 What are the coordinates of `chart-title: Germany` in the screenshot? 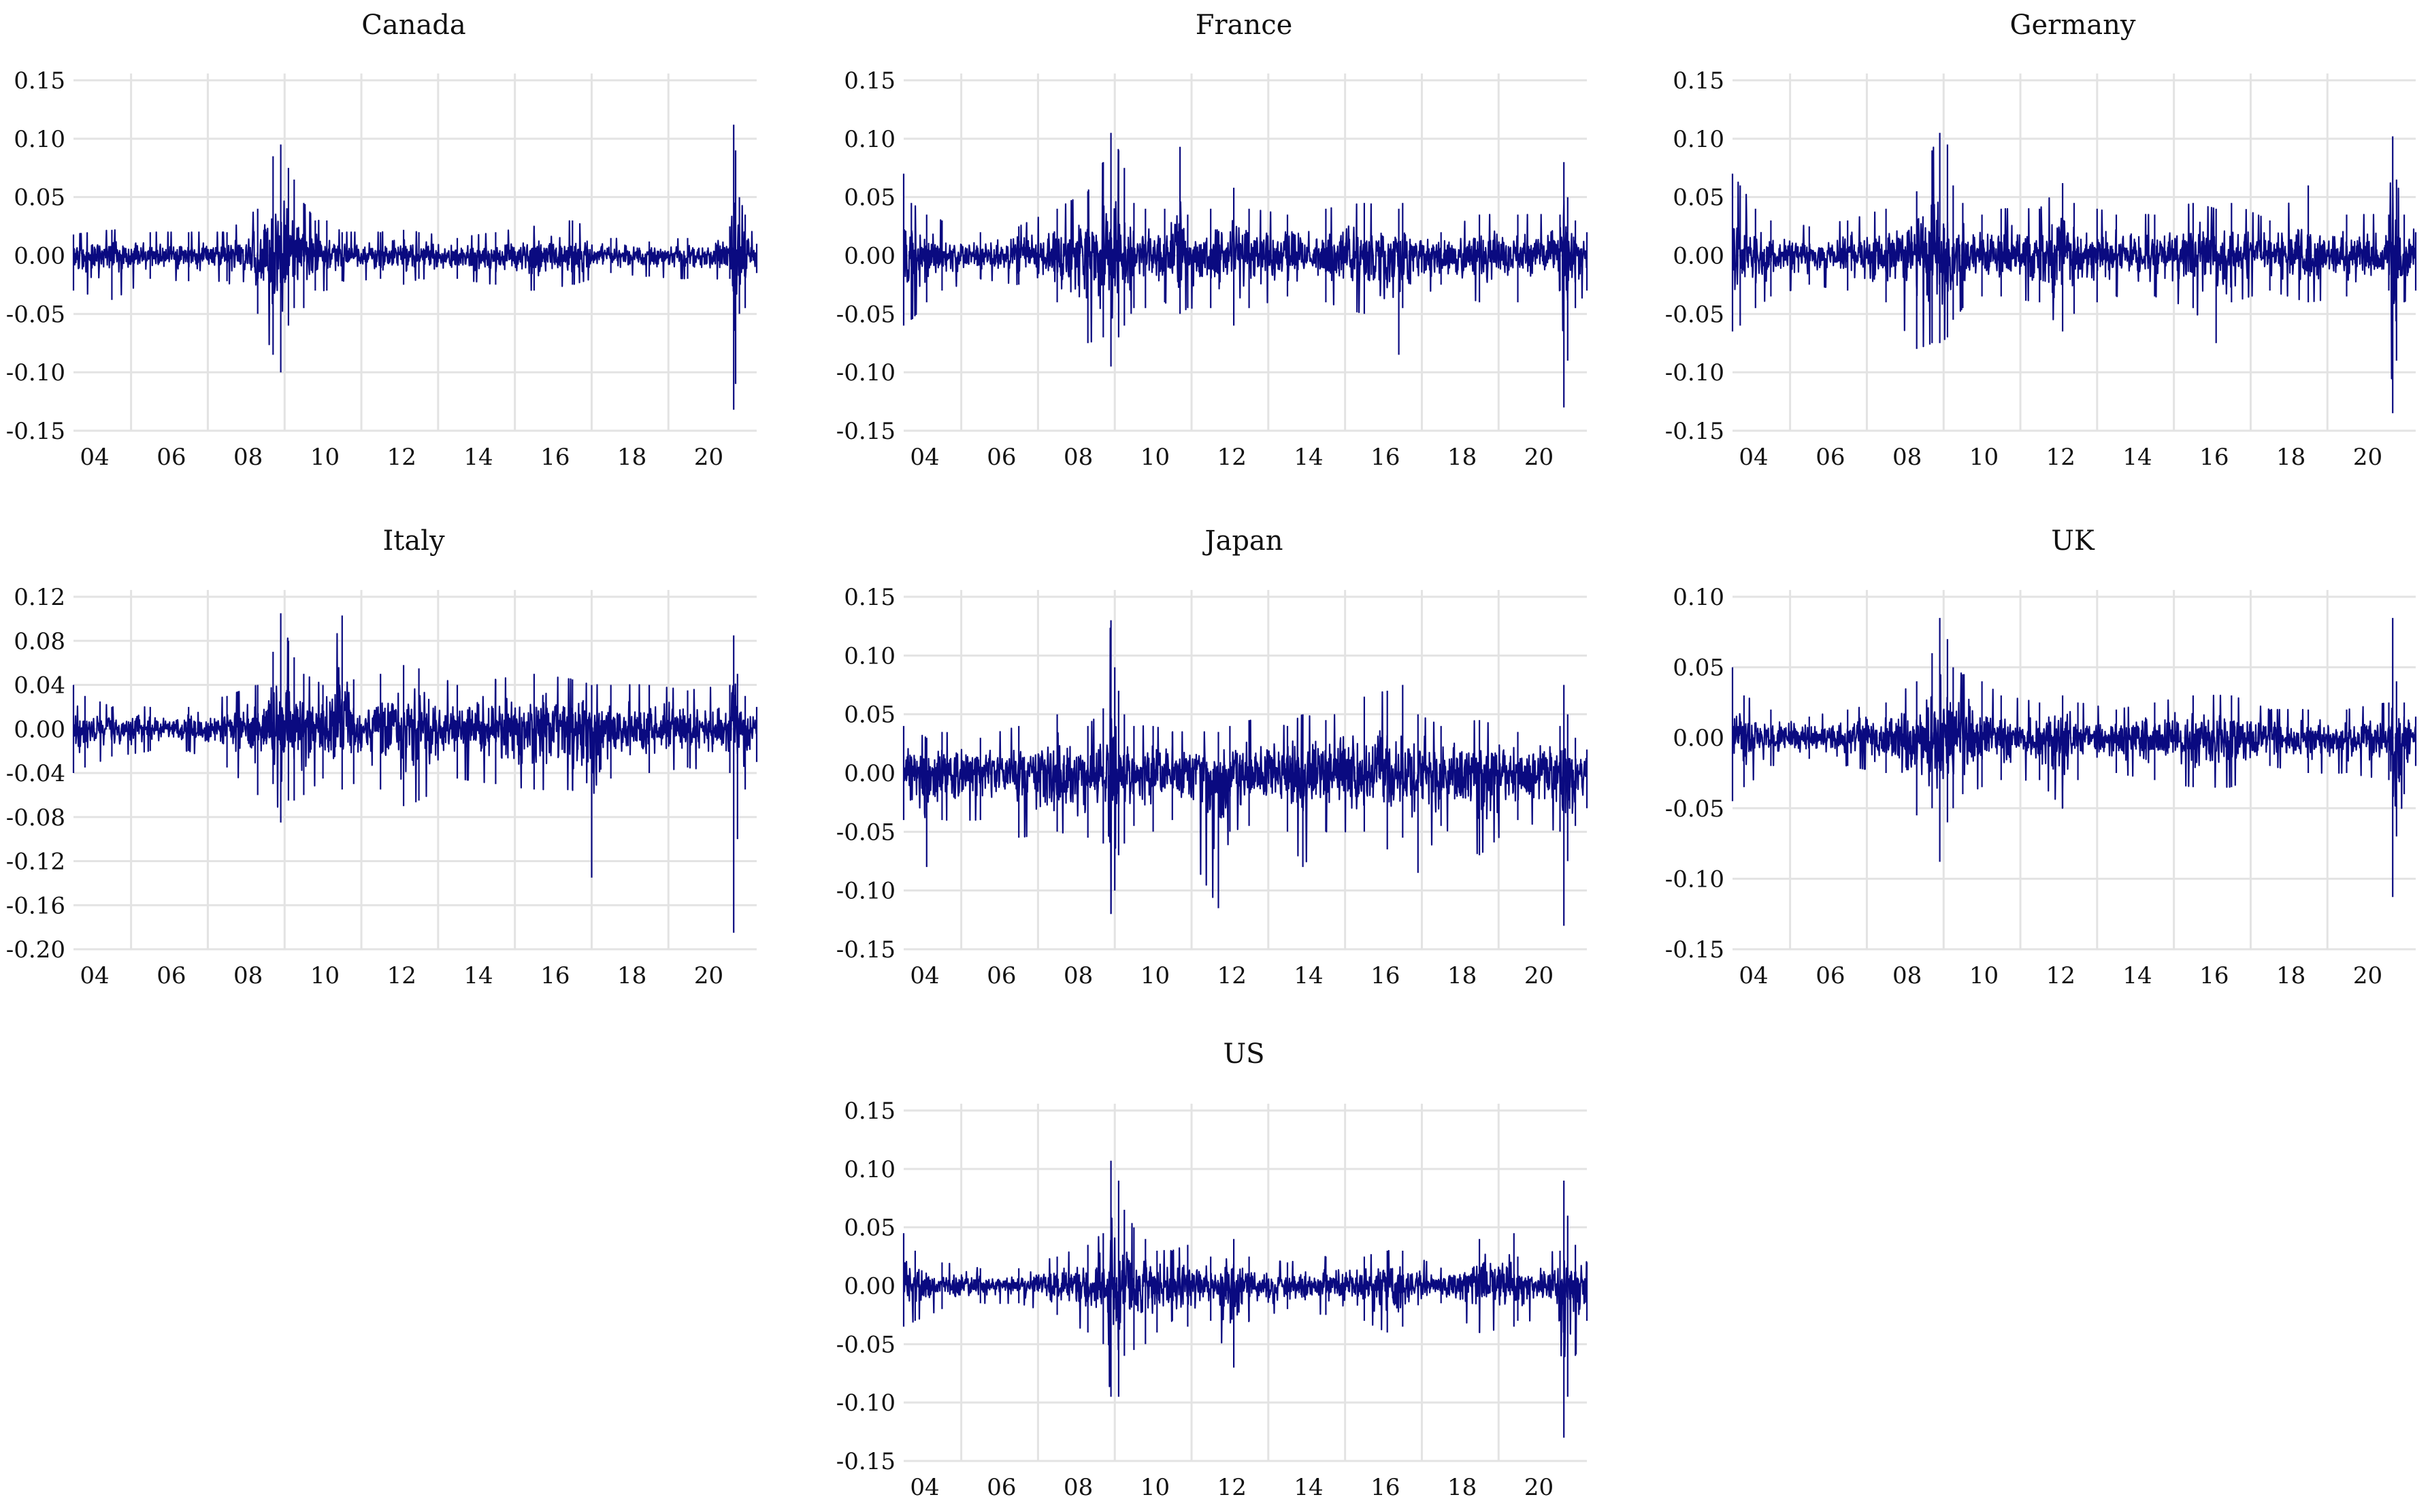 It's located at (2073, 25).